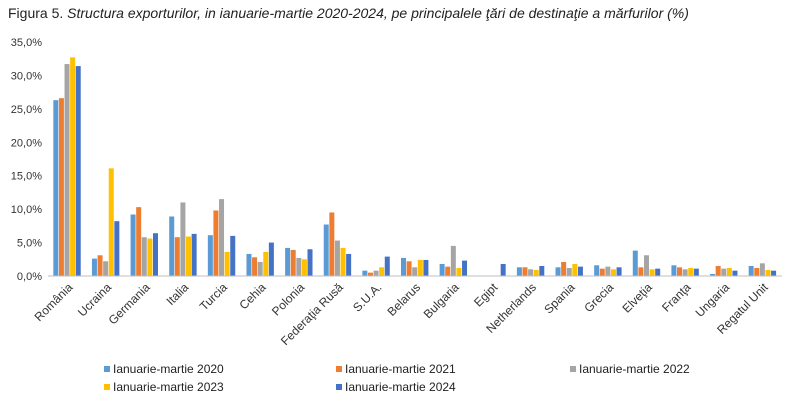  What do you see at coordinates (676, 297) in the screenshot?
I see `category-label: Franţa` at bounding box center [676, 297].